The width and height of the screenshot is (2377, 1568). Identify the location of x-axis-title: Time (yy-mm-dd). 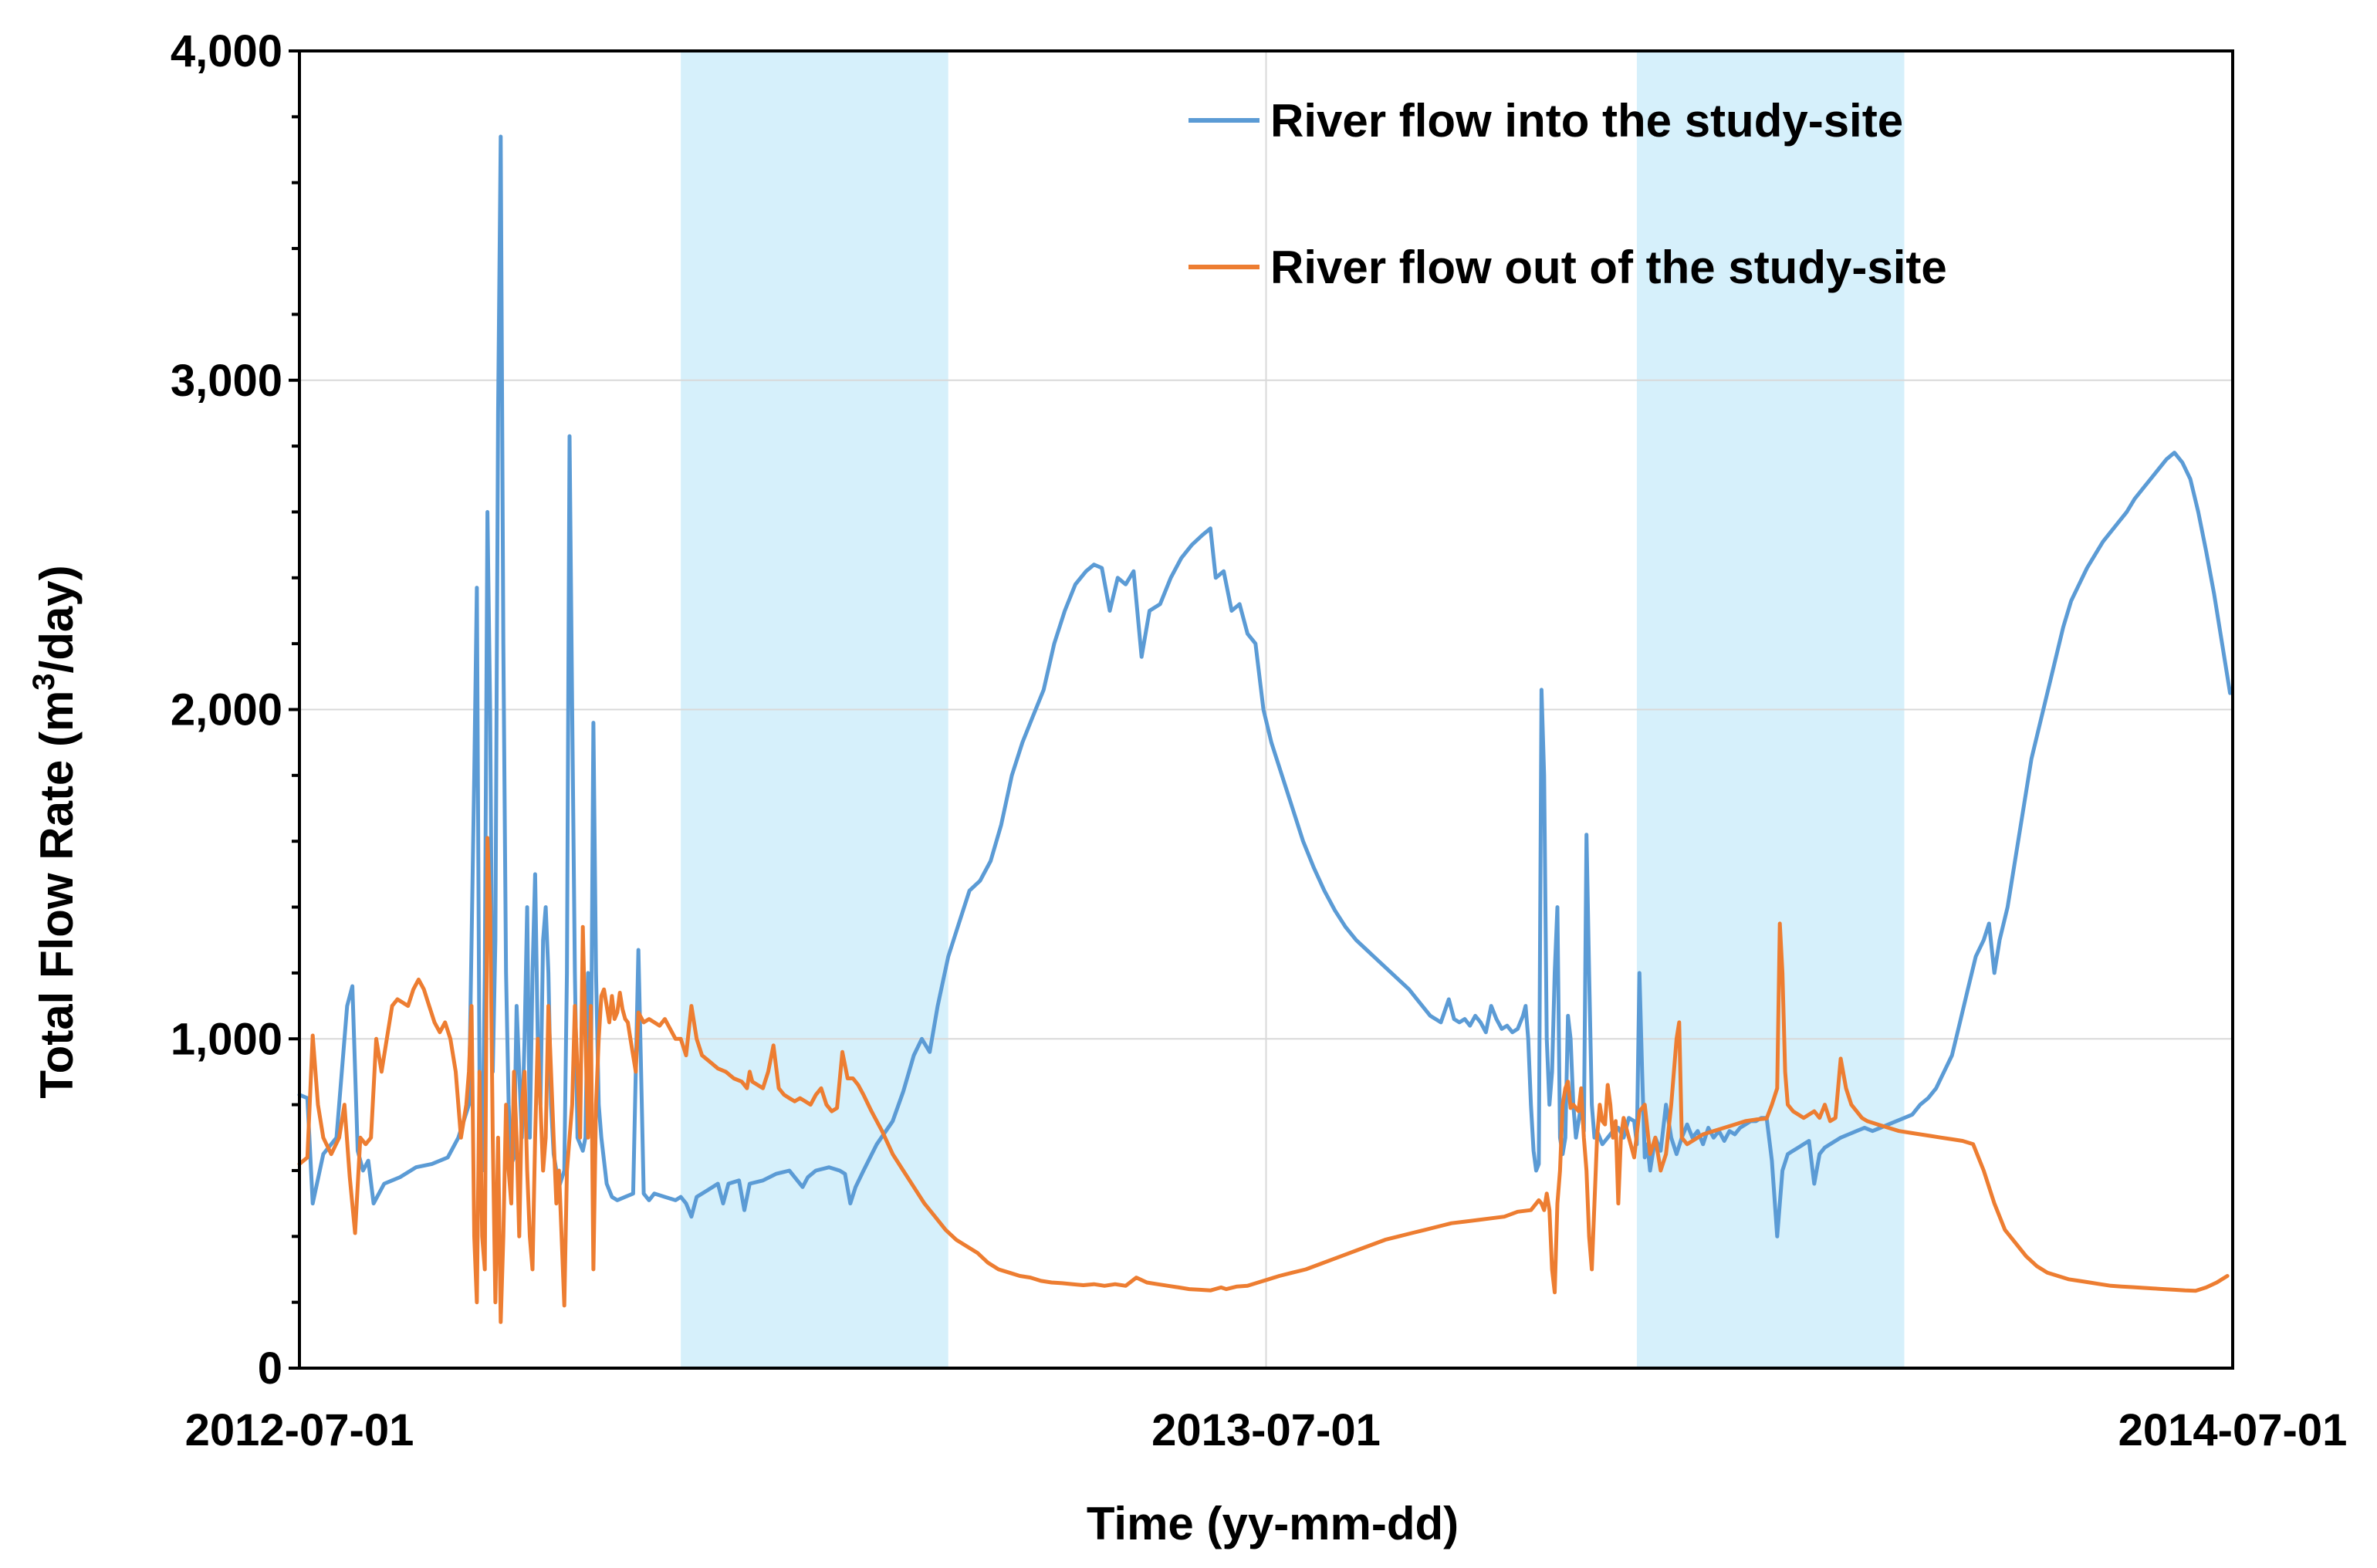
(1273, 1523).